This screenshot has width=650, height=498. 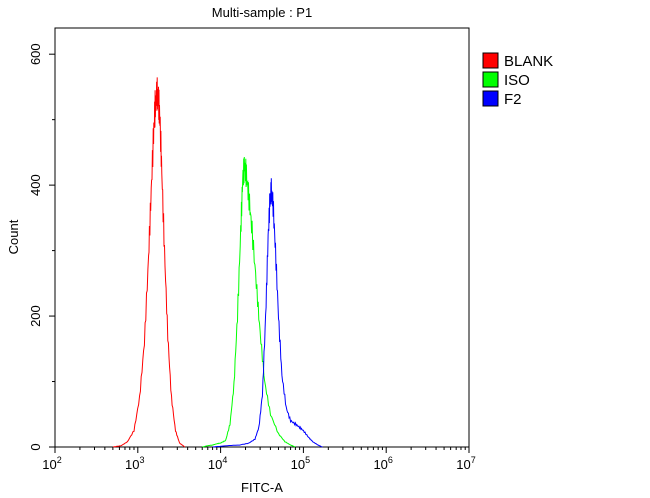 I want to click on x-tick-label: 10⁶, so click(x=382, y=463).